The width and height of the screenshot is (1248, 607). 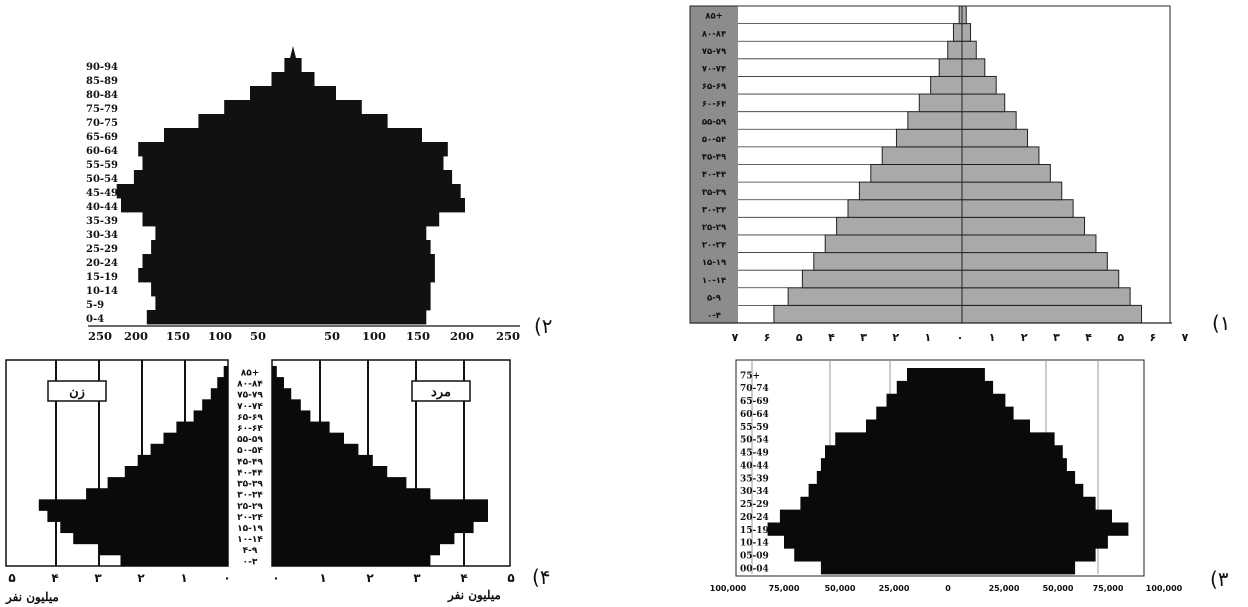 What do you see at coordinates (1219, 579) in the screenshot?
I see `chart-3-panel-label: (۳` at bounding box center [1219, 579].